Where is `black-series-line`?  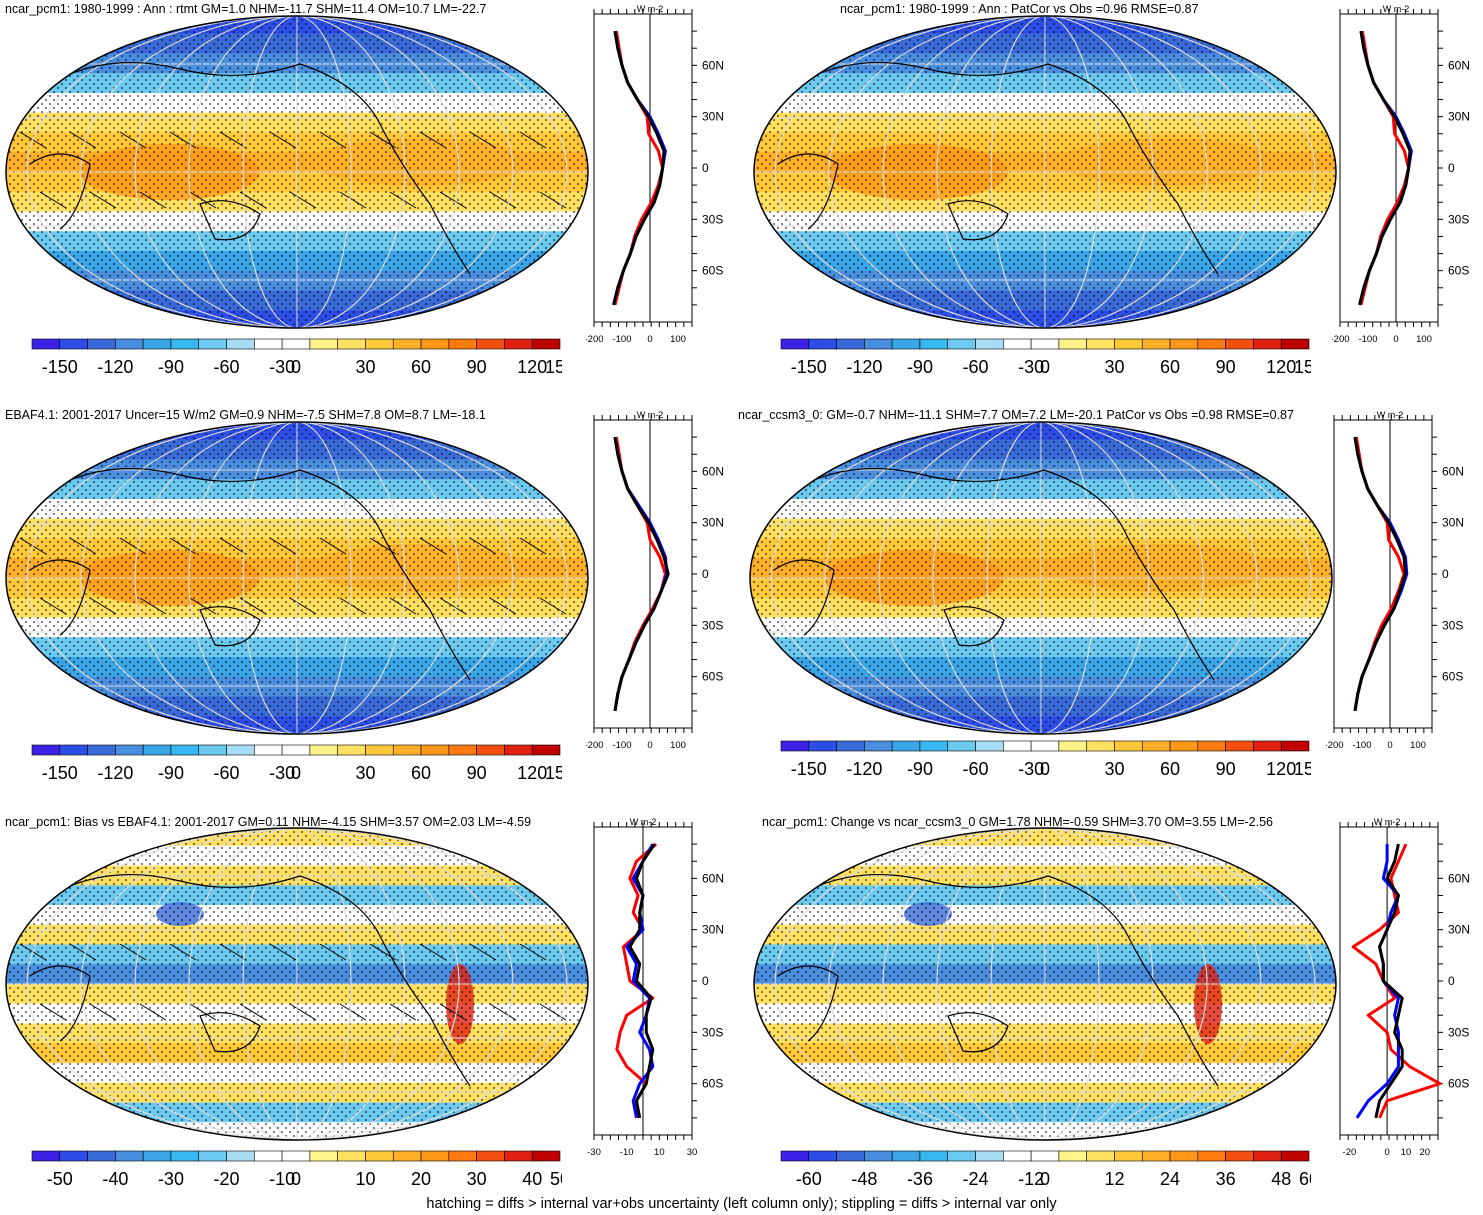 black-series-line is located at coordinates (639, 168).